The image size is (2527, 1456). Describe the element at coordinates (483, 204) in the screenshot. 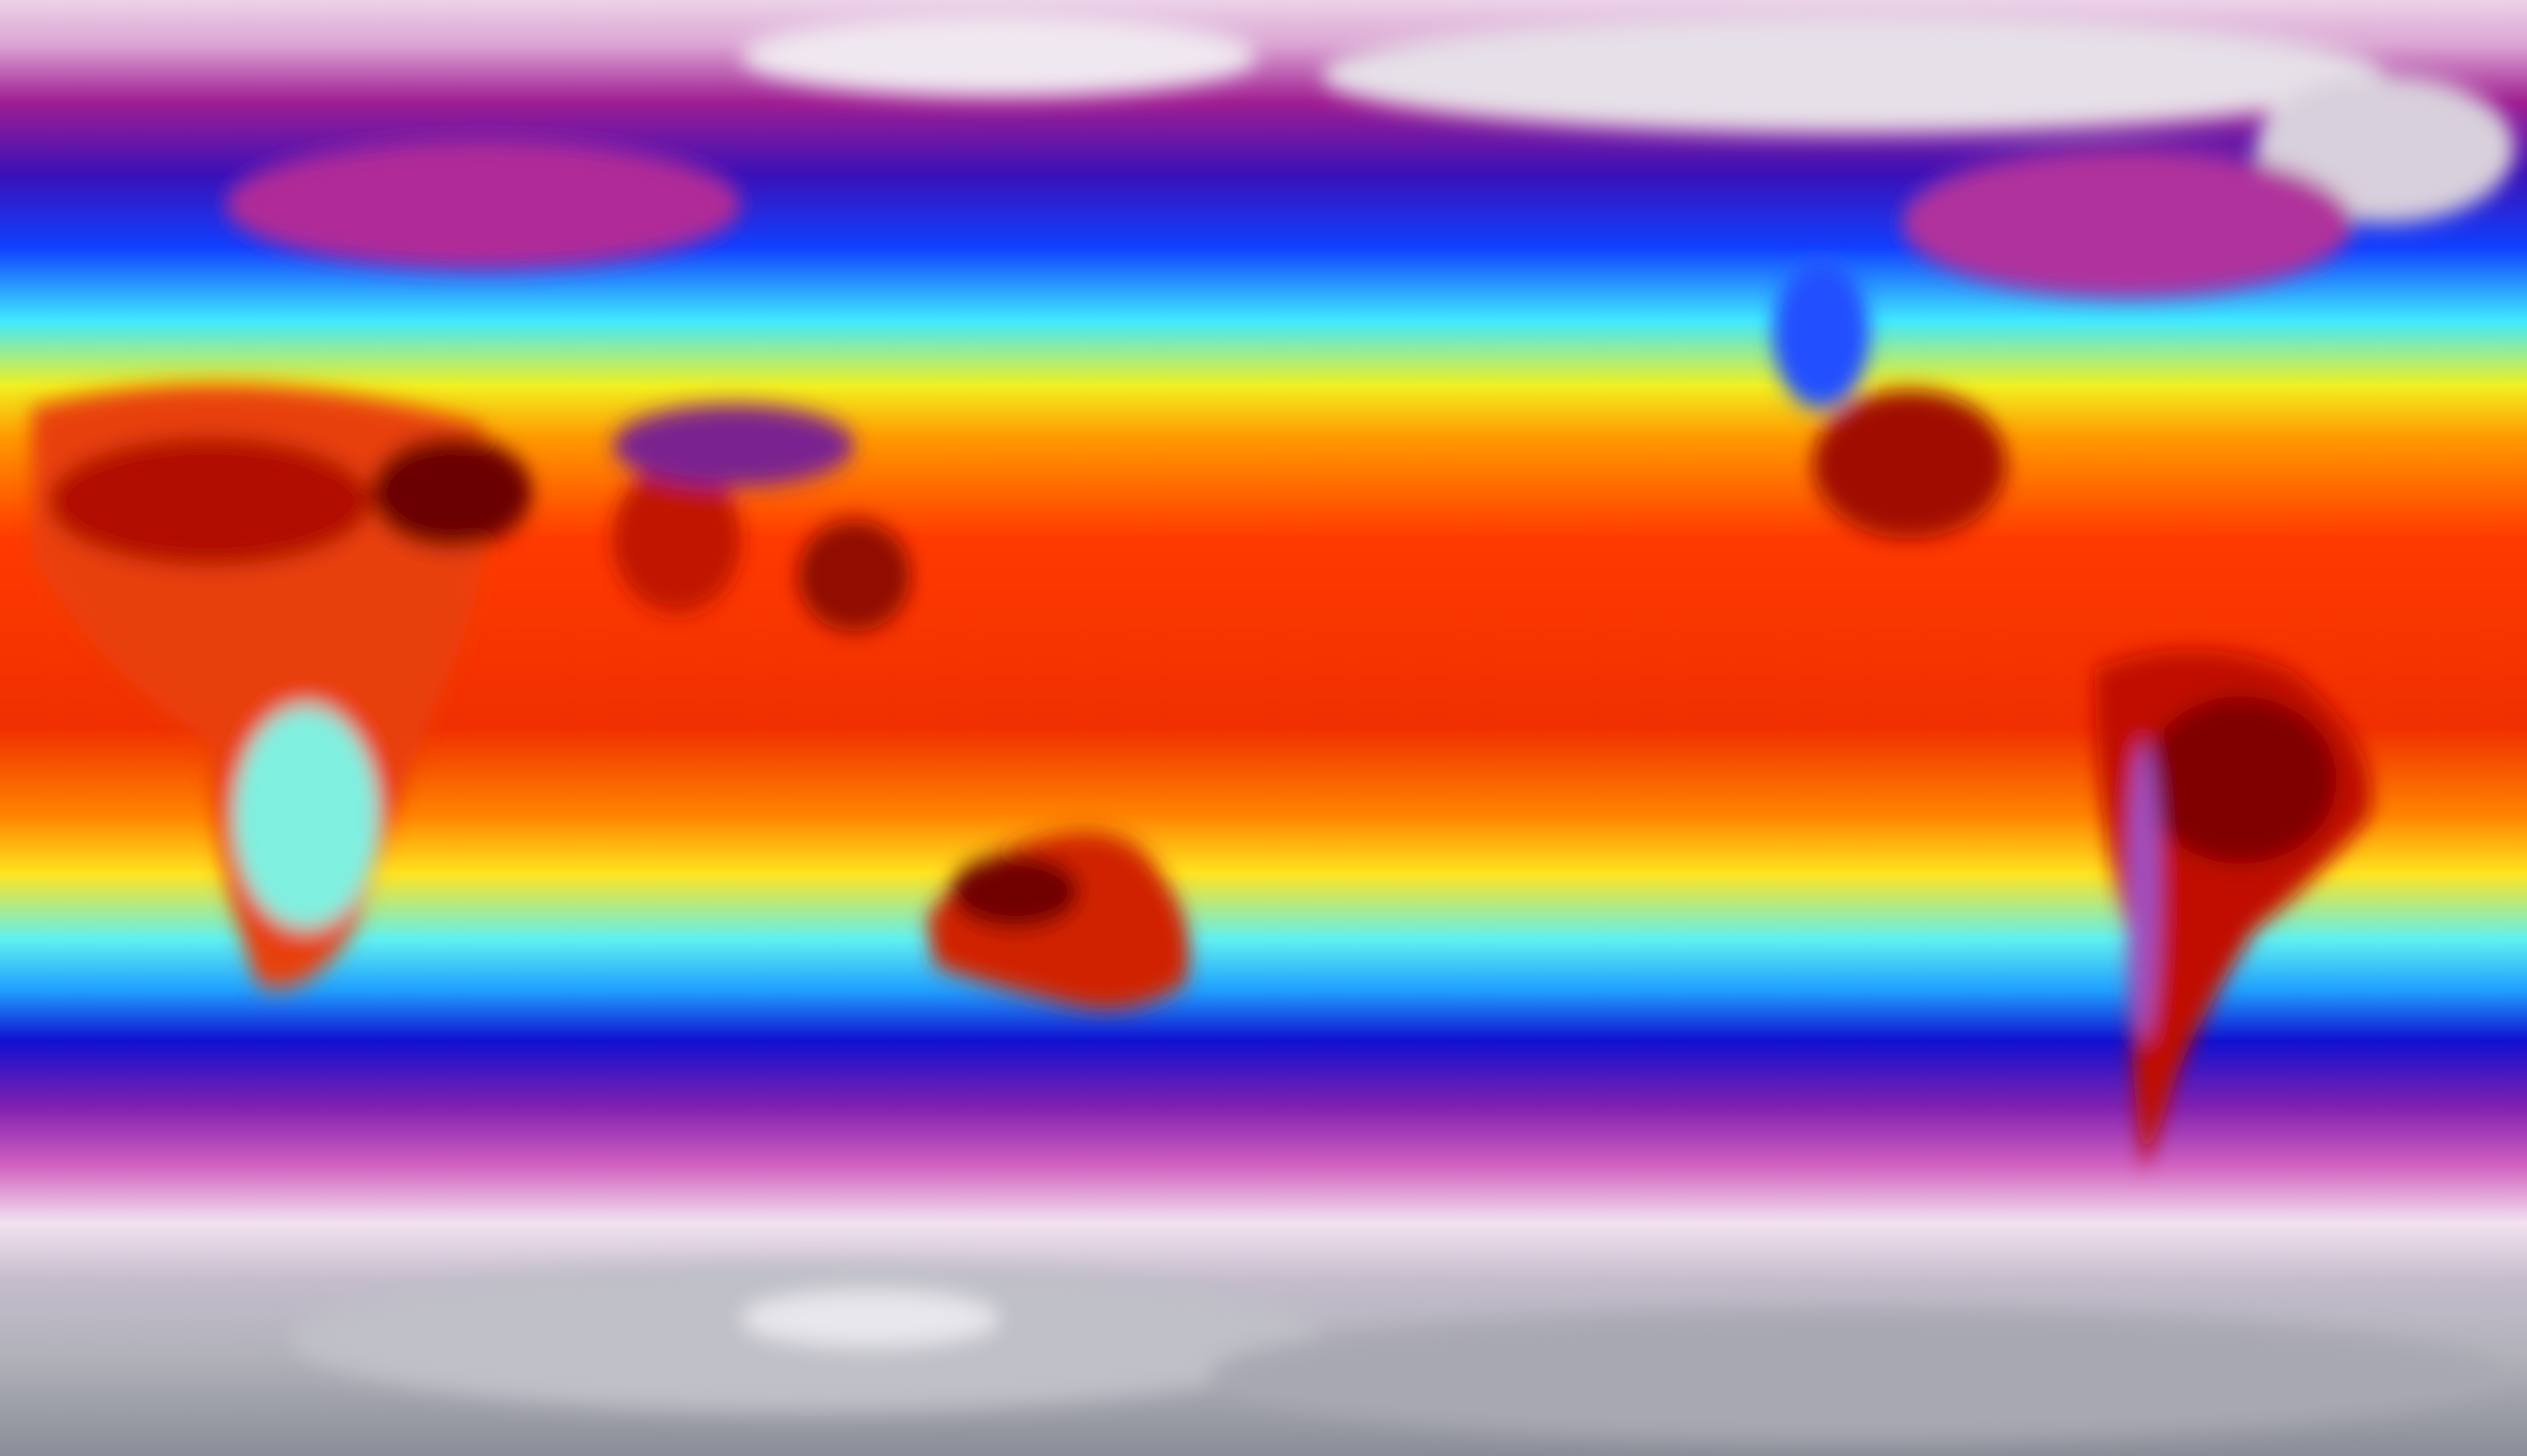

I see `siberia` at that location.